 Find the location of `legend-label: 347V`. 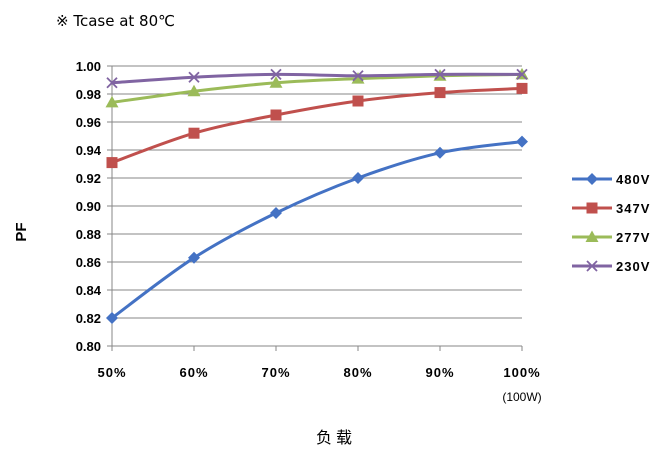

legend-label: 347V is located at coordinates (633, 208).